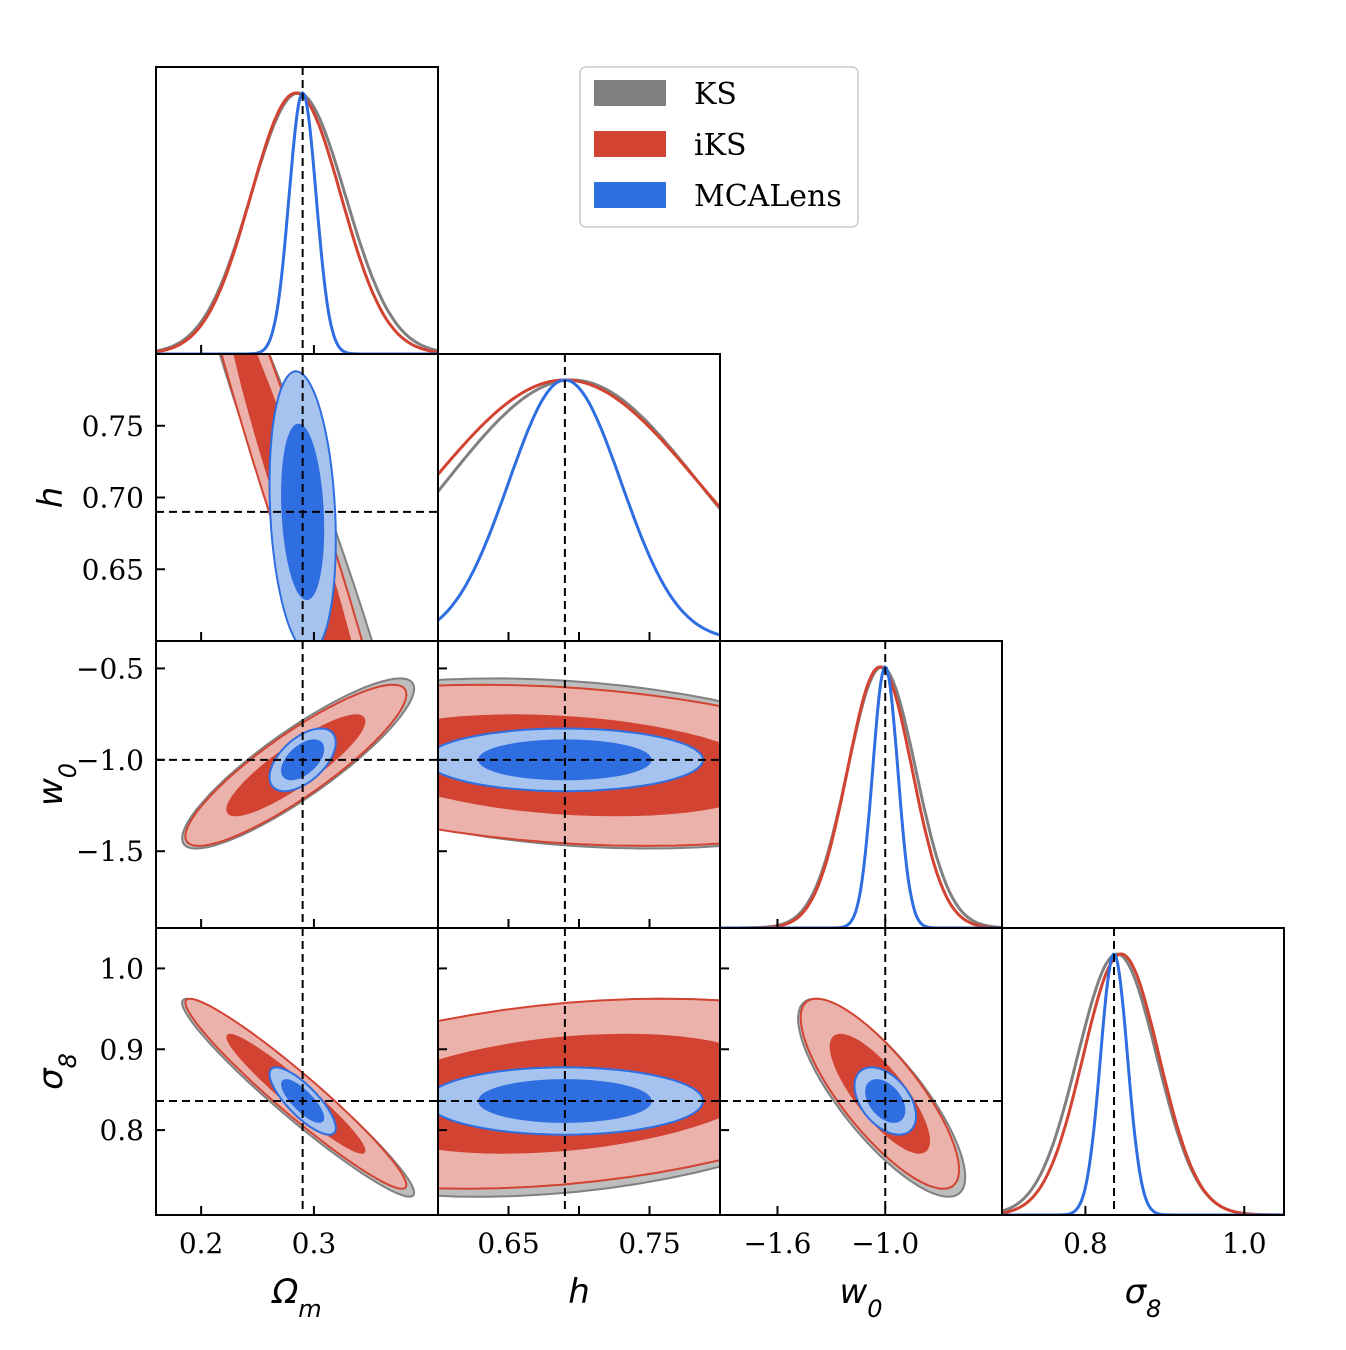  What do you see at coordinates (113, 498) in the screenshot?
I see `y-tick-label: 0.70` at bounding box center [113, 498].